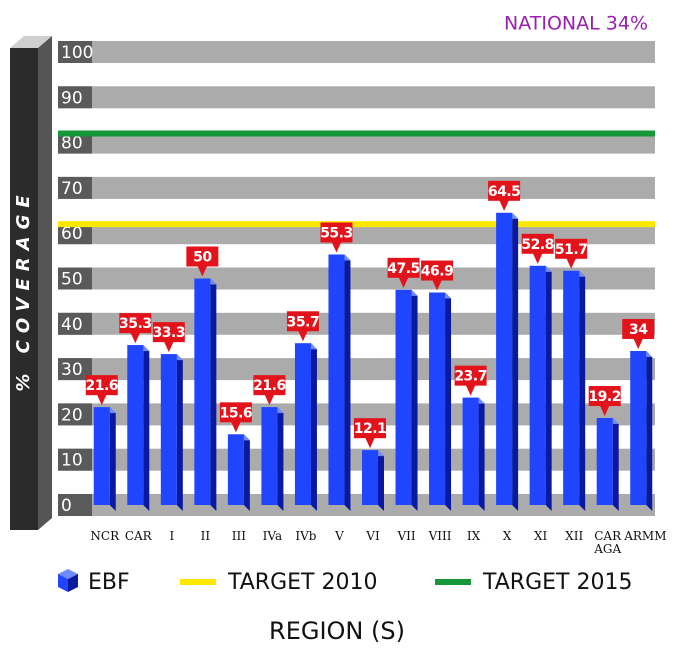  What do you see at coordinates (440, 536) in the screenshot?
I see `x-tick-label: VIII` at bounding box center [440, 536].